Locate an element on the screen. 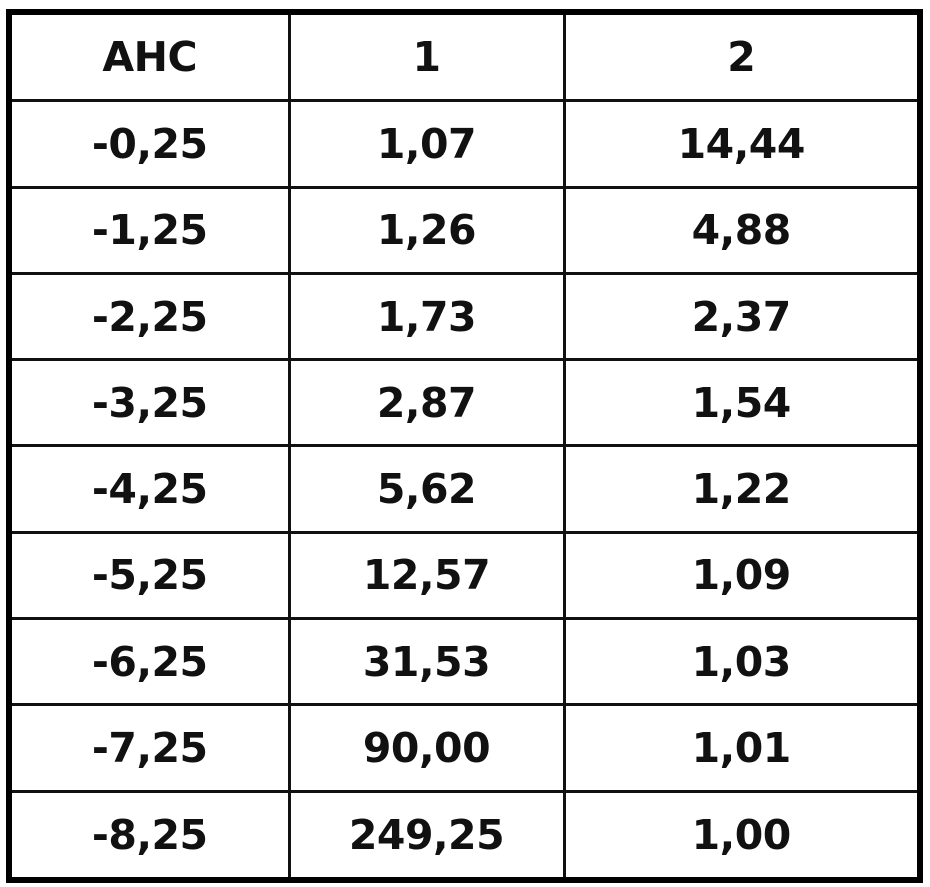 This screenshot has height=887, width=930. ahc-cell: -3,25 is located at coordinates (149, 403).